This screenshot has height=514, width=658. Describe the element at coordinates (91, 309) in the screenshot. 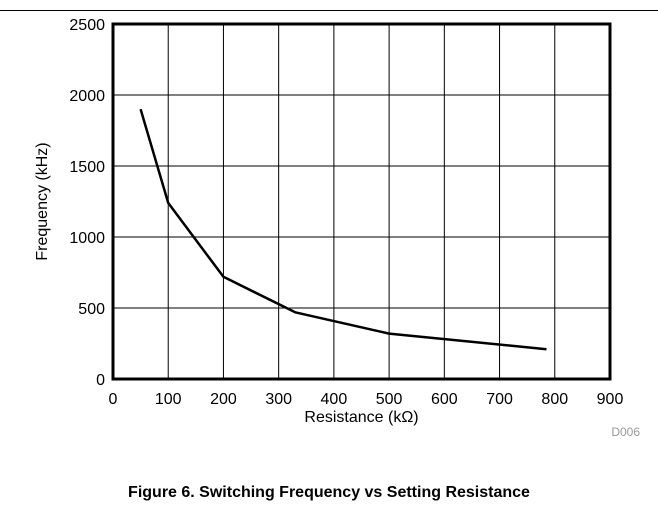

I see `y-tick-label: 500` at that location.